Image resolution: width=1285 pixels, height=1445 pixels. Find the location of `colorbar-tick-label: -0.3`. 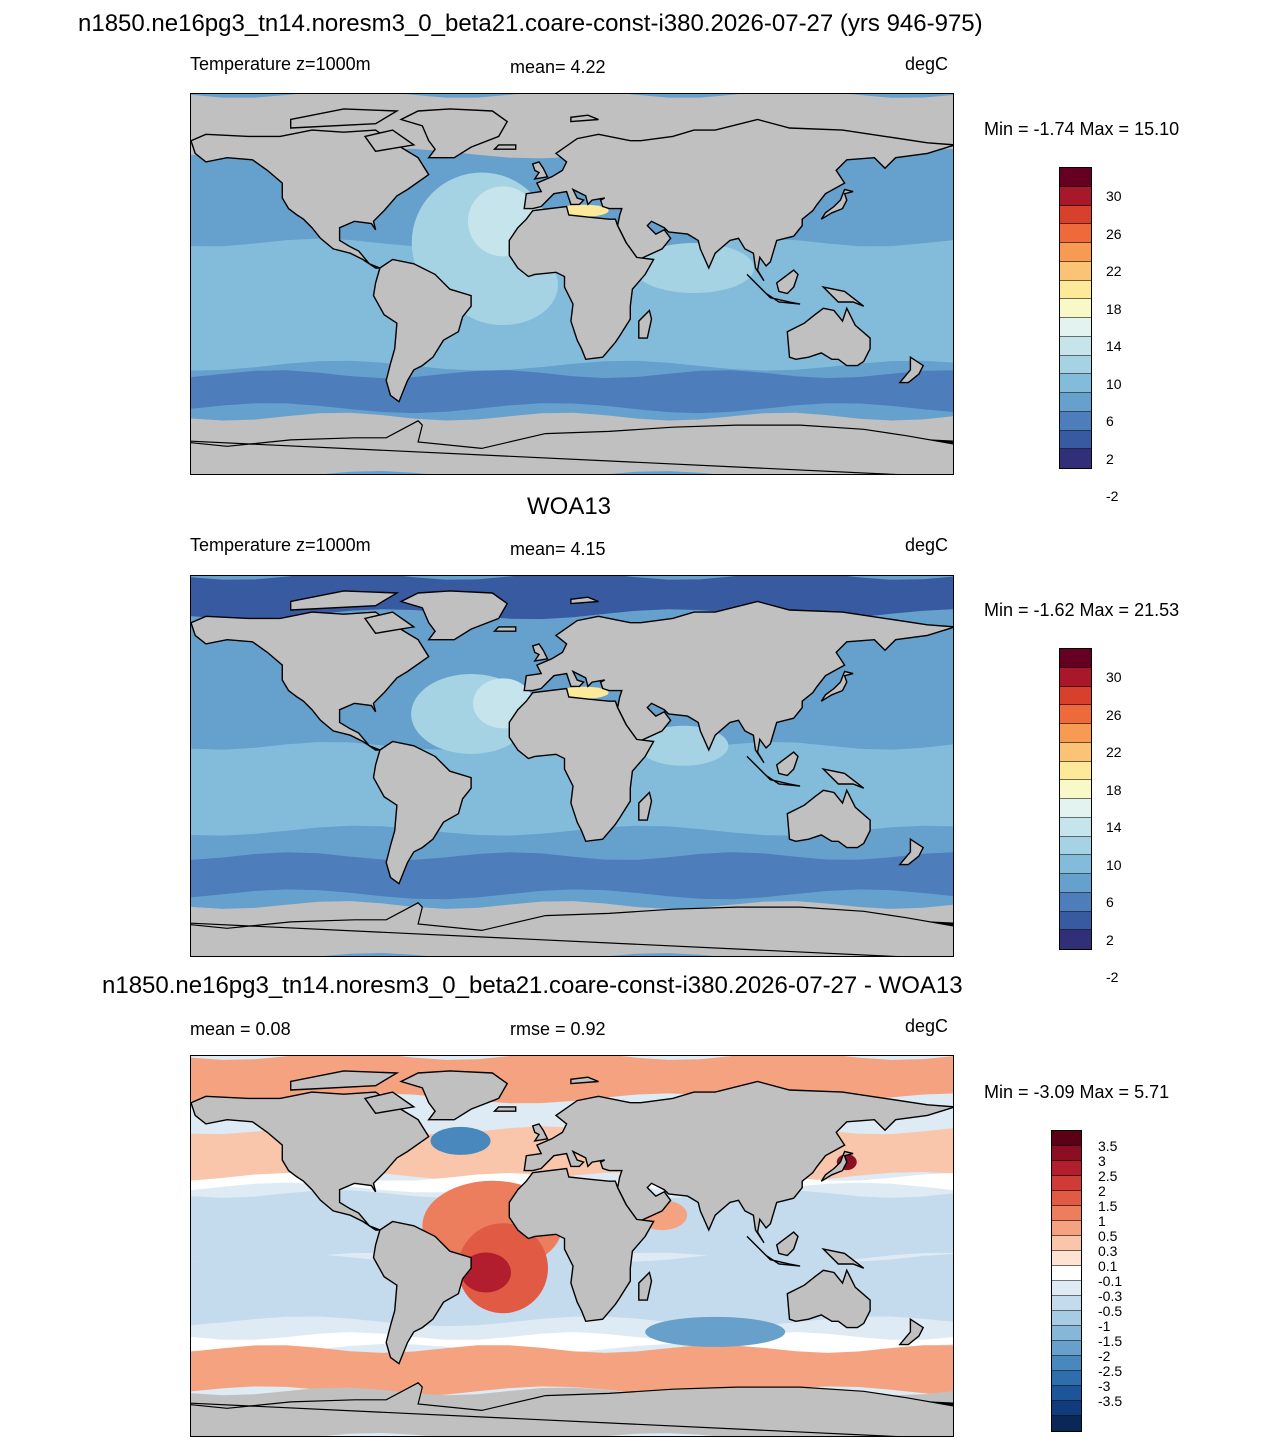

colorbar-tick-label: -0.3 is located at coordinates (1110, 1296).